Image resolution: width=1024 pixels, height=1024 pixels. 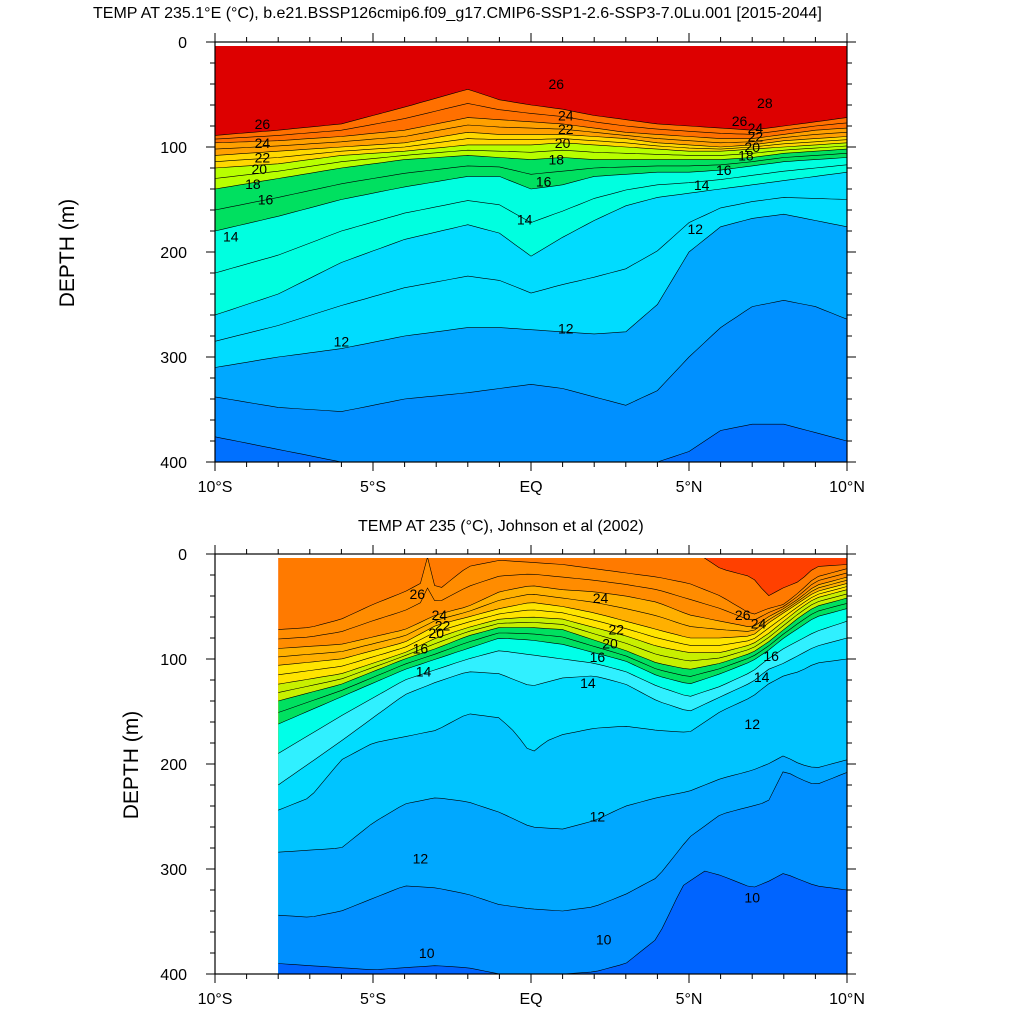 What do you see at coordinates (173, 975) in the screenshot?
I see `chart-2-ytick-label: 400` at bounding box center [173, 975].